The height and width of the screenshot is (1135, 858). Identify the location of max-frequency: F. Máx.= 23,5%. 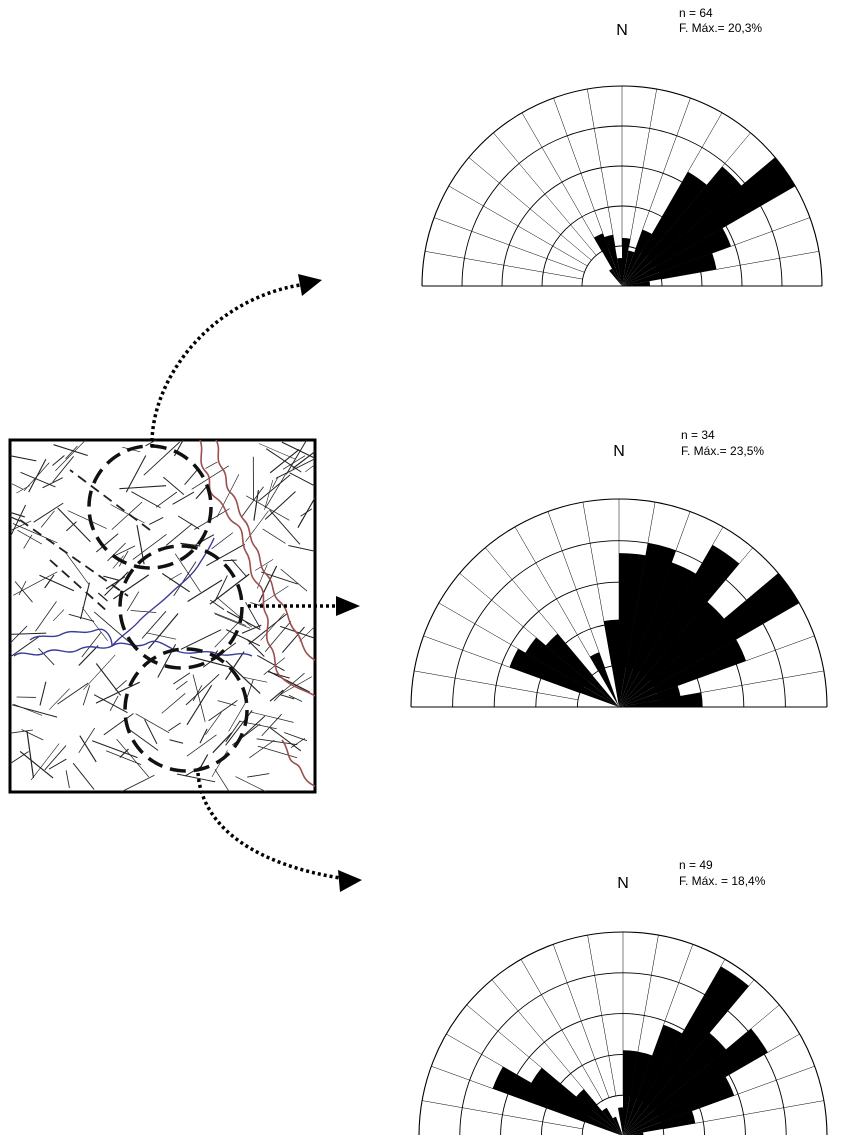
(722, 451).